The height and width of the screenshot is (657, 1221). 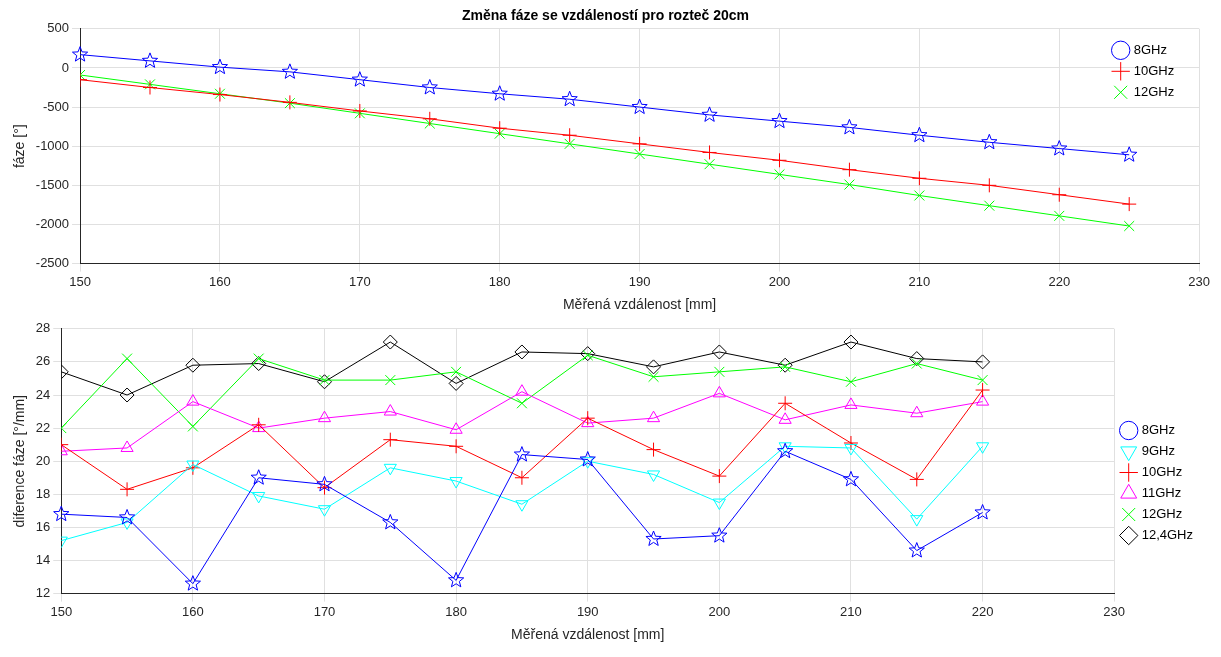 What do you see at coordinates (220, 281) in the screenshot?
I see `x-tick-label: 160` at bounding box center [220, 281].